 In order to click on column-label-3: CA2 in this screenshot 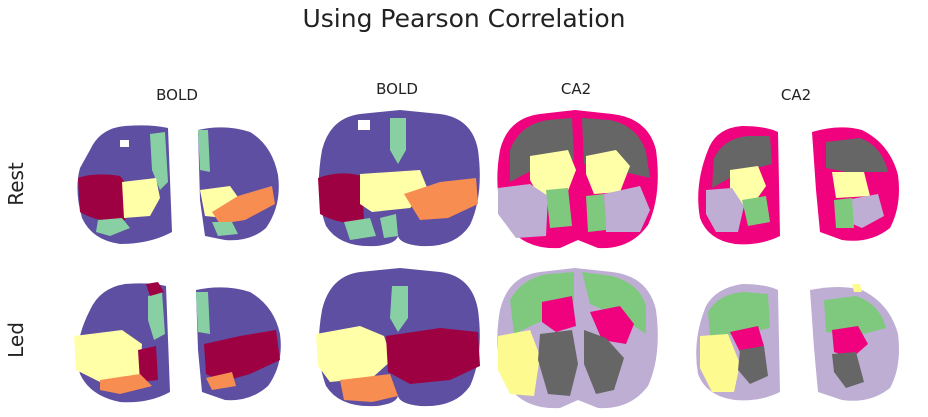, I will do `click(576, 89)`.